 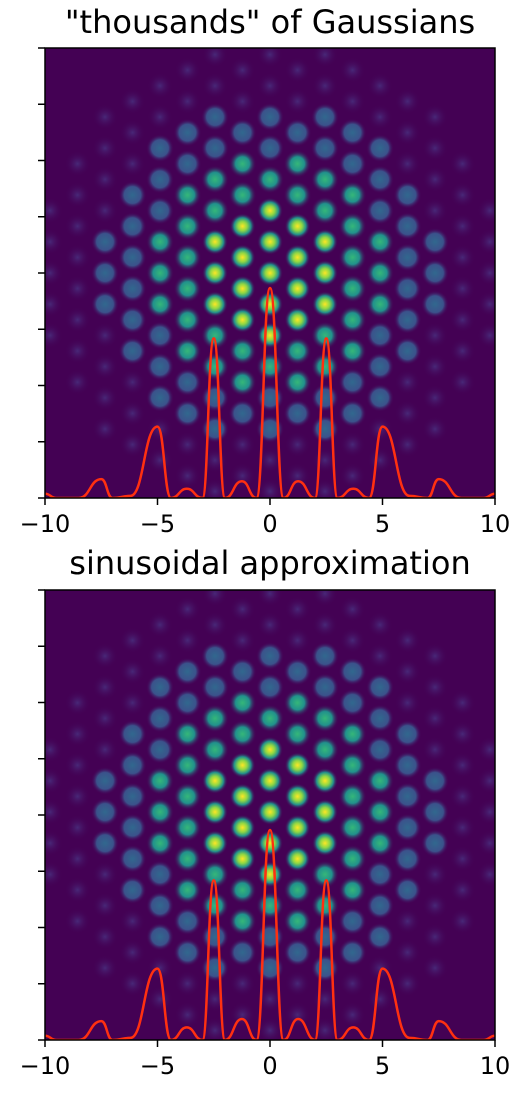 What do you see at coordinates (269, 563) in the screenshot?
I see `panel-1-title: sinusoidal approximation` at bounding box center [269, 563].